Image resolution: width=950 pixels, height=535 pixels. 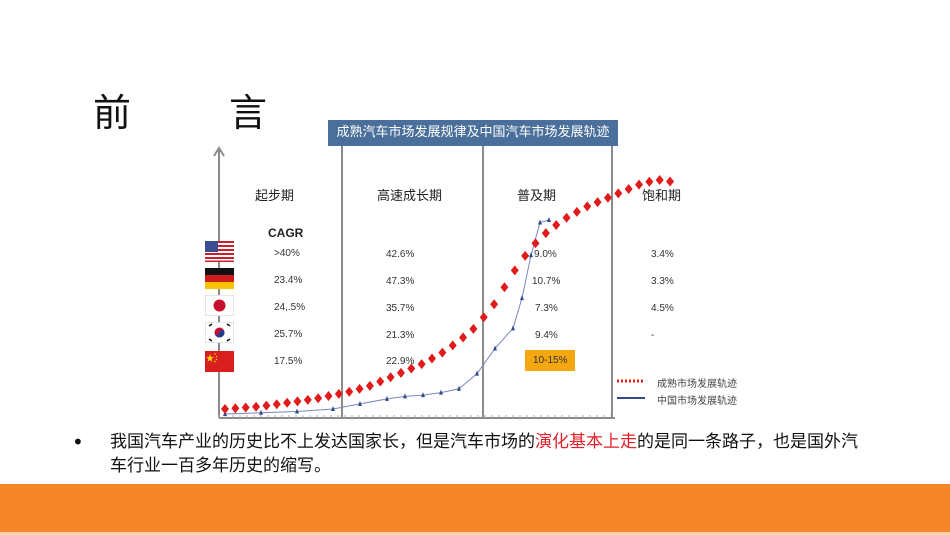 What do you see at coordinates (288, 361) in the screenshot?
I see `cagr-china-startup: 17.5%` at bounding box center [288, 361].